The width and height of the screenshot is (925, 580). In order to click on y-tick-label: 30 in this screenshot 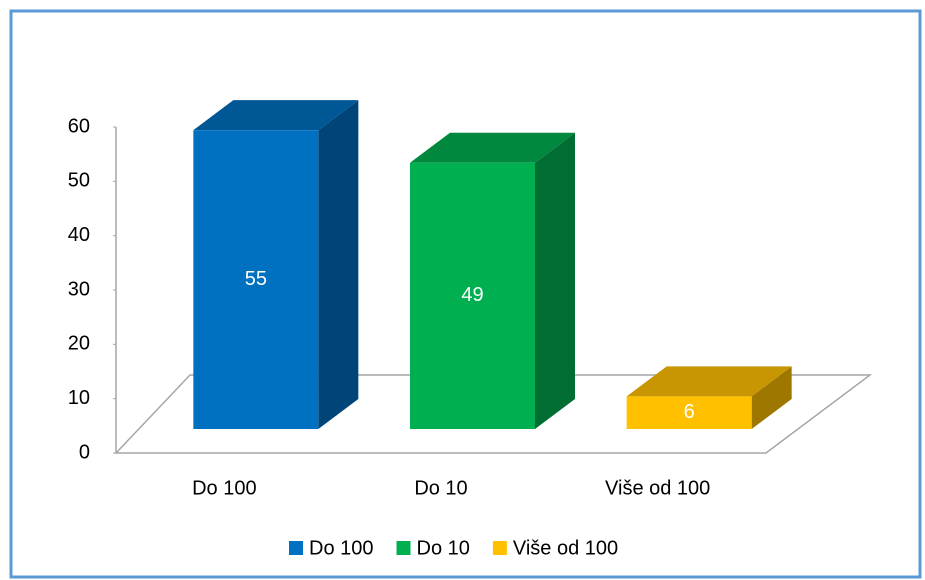, I will do `click(79, 289)`.